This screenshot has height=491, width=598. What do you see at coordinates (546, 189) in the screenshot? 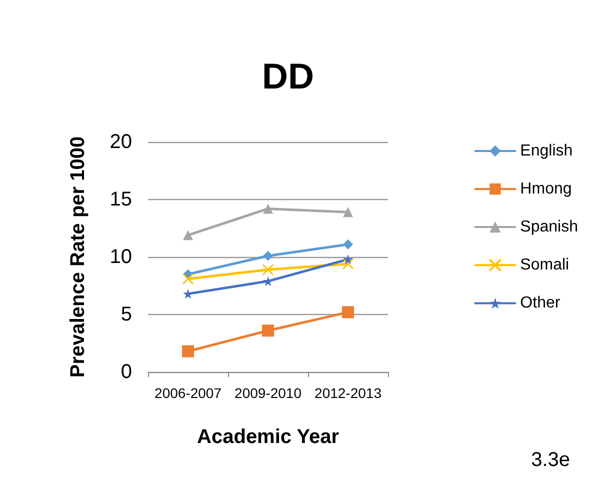
I see `legend-label: Hmong` at bounding box center [546, 189].